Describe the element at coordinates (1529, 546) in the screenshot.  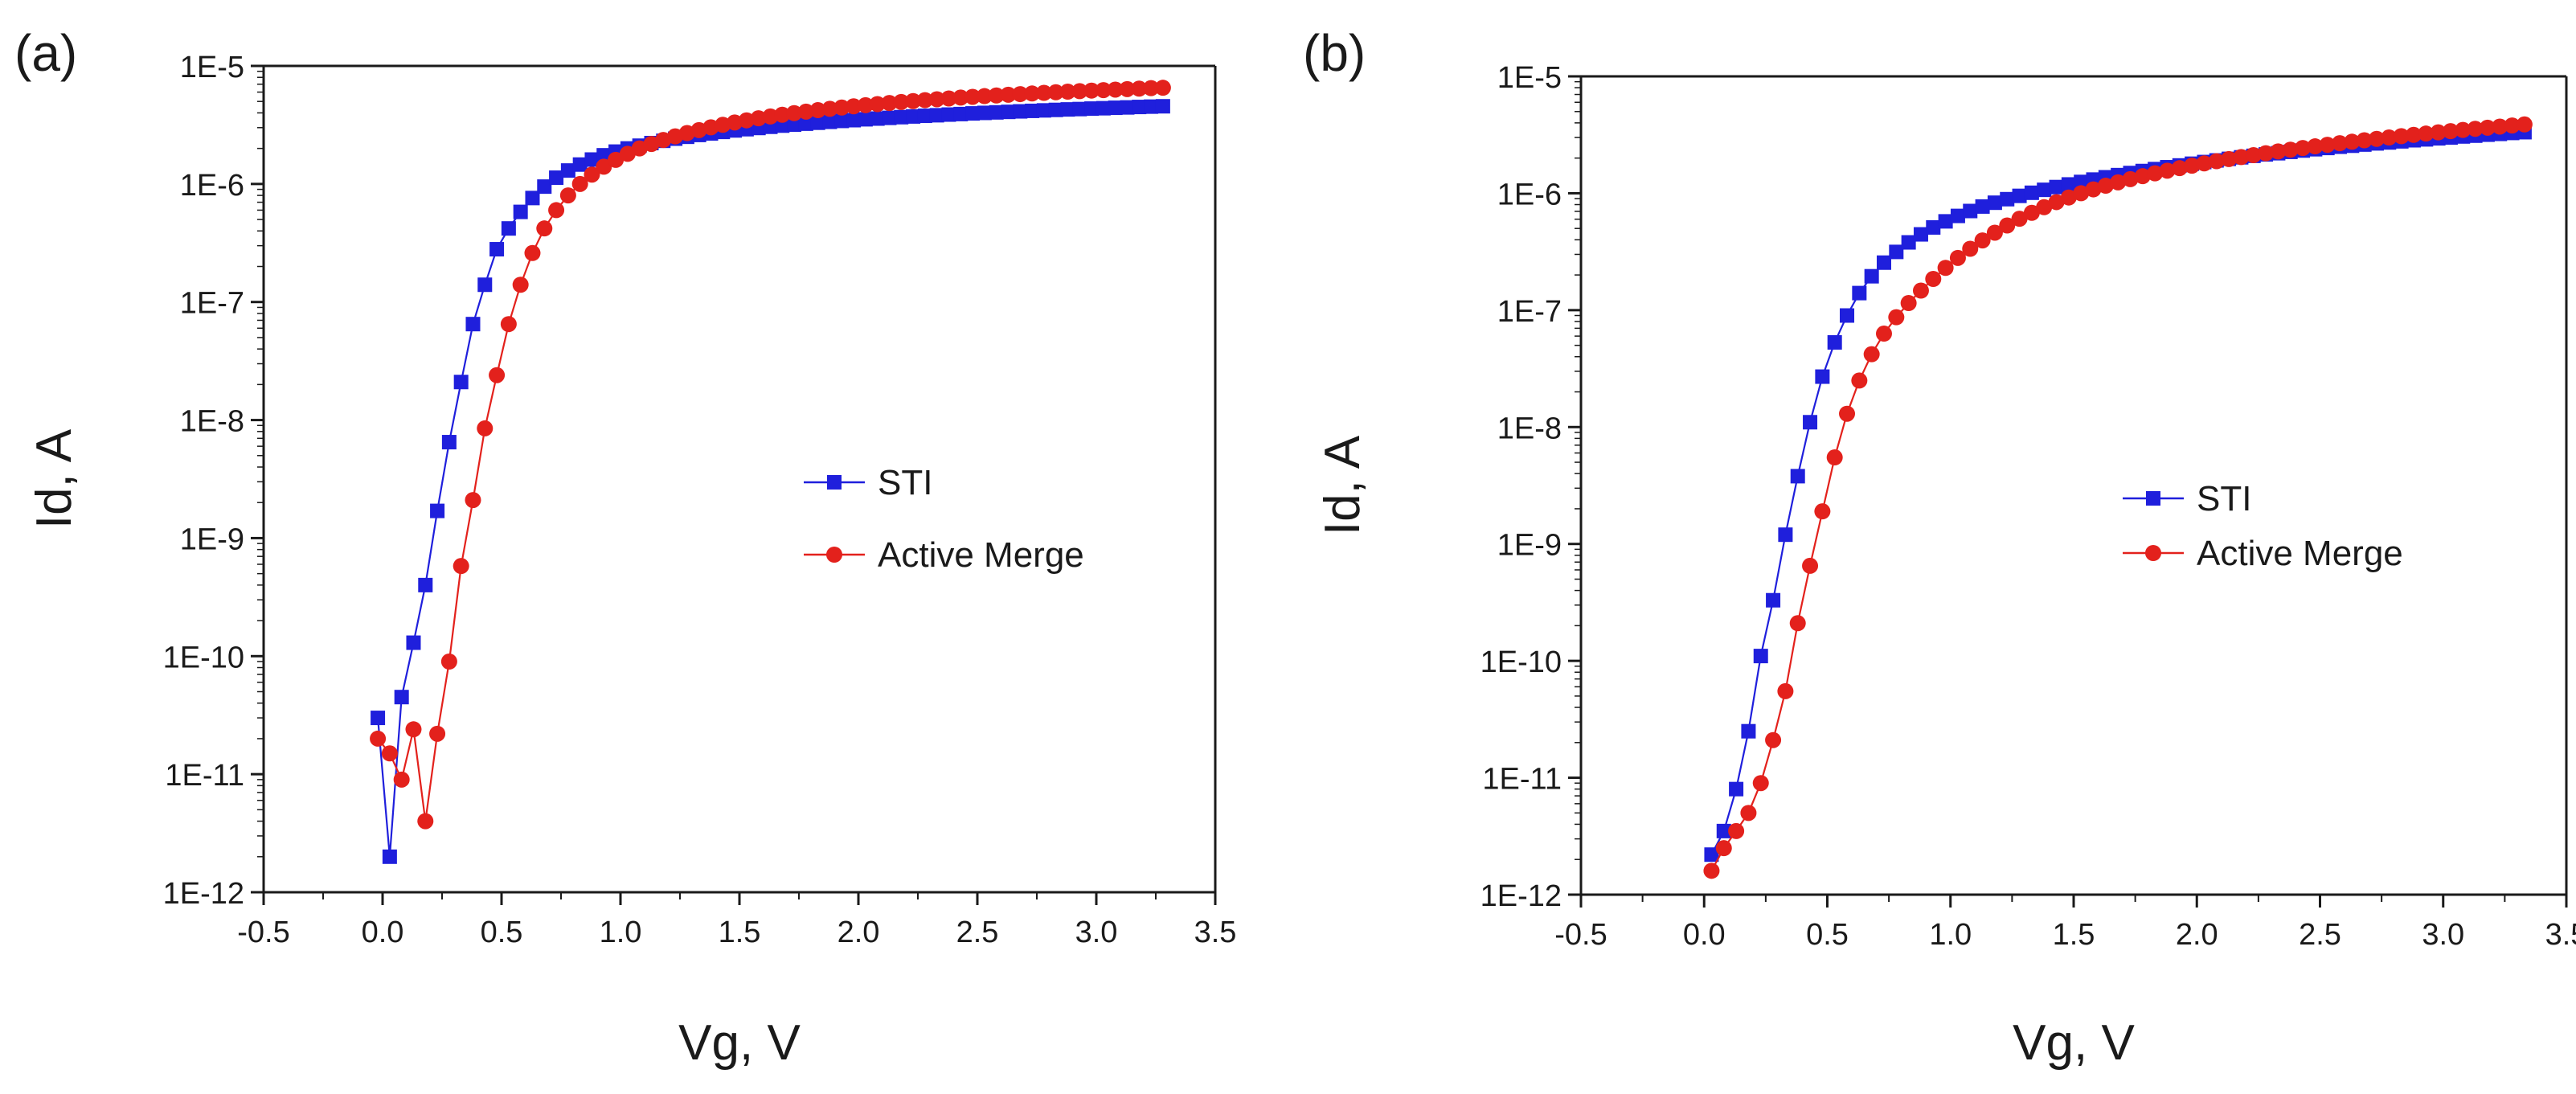
I see `y-tick-label: 1E-9` at that location.